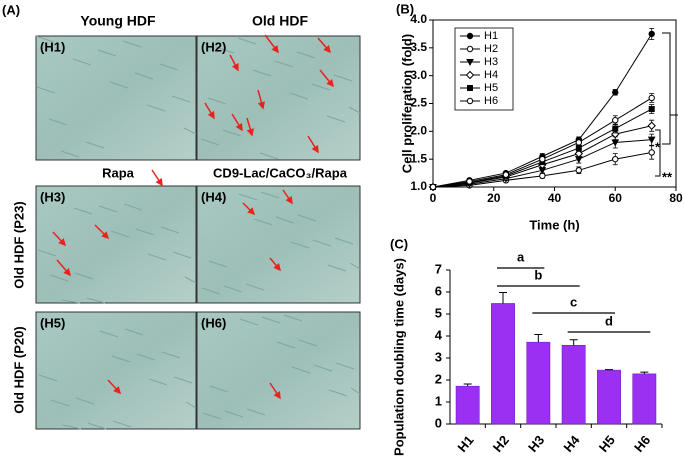 The image size is (685, 459). I want to click on y-tick-label: 1.5, so click(418, 158).